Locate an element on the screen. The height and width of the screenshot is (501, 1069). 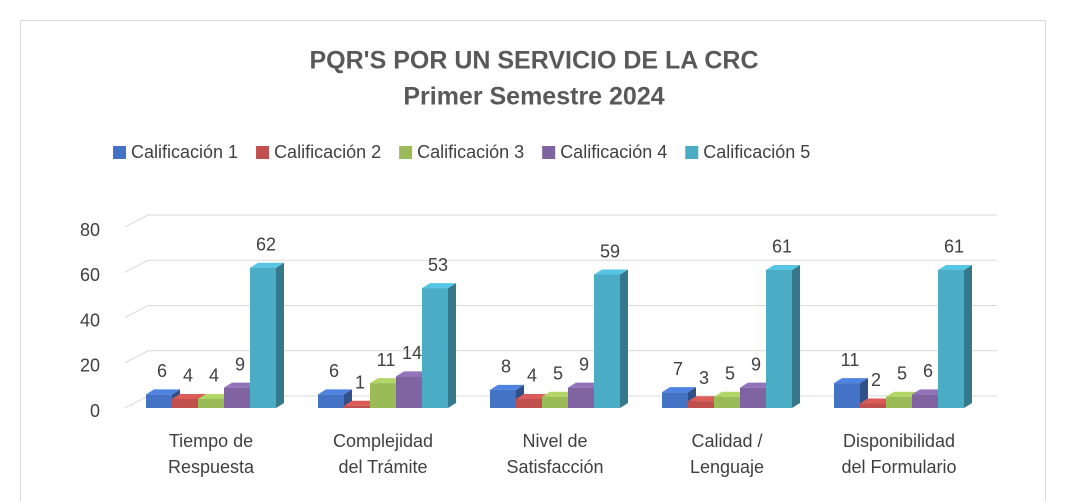
value-label: 2 is located at coordinates (876, 380).